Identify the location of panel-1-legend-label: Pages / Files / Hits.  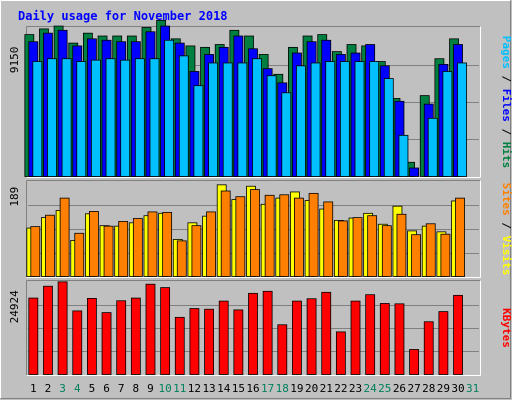
(506, 102).